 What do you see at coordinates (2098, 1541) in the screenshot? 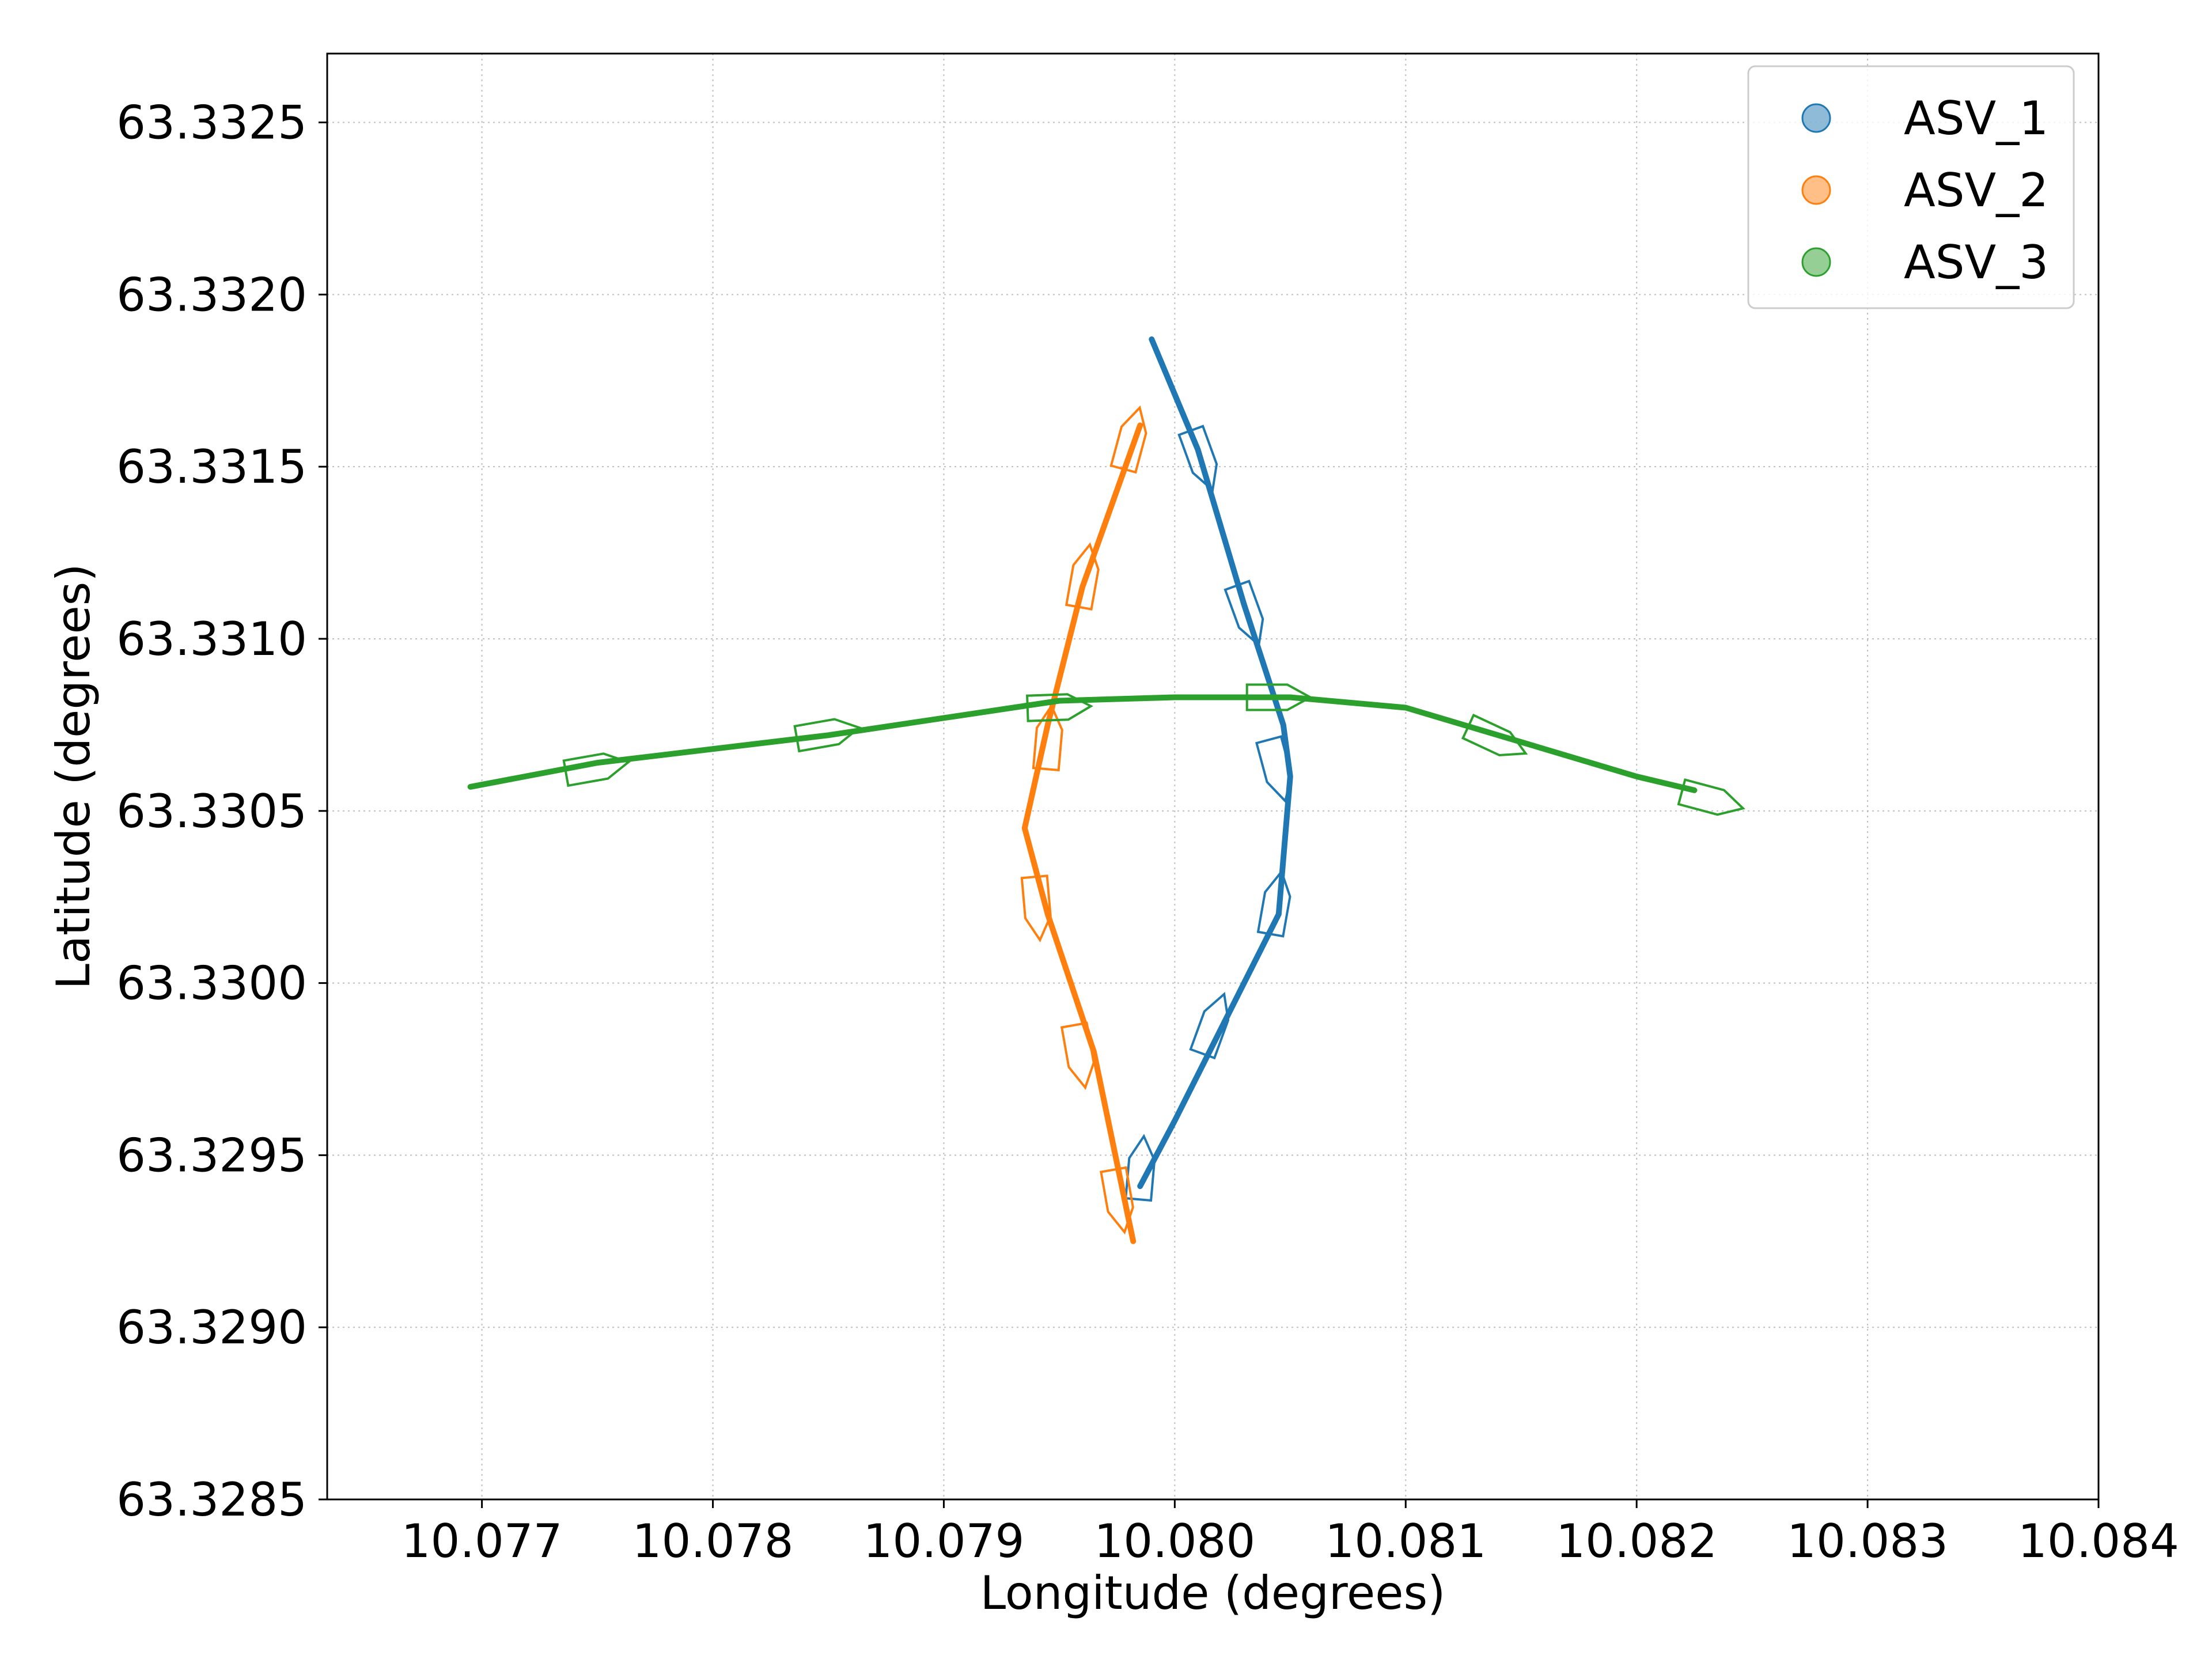
I see `x-tick-label: 10.084` at bounding box center [2098, 1541].